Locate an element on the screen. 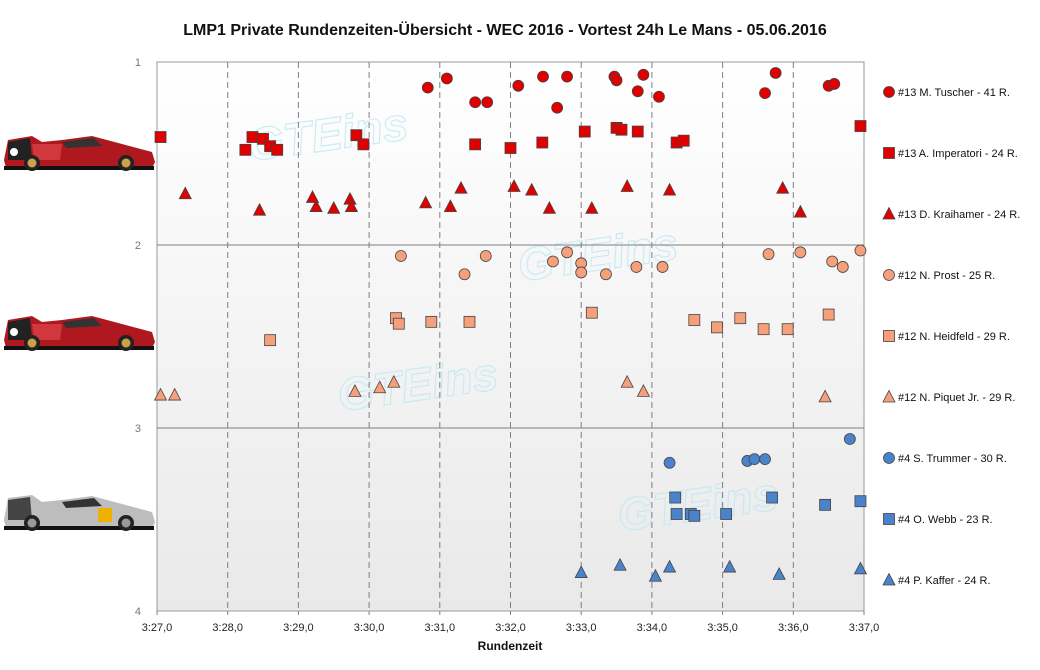 The height and width of the screenshot is (670, 1040). x-tick-label: 3:30,0 is located at coordinates (369, 628).